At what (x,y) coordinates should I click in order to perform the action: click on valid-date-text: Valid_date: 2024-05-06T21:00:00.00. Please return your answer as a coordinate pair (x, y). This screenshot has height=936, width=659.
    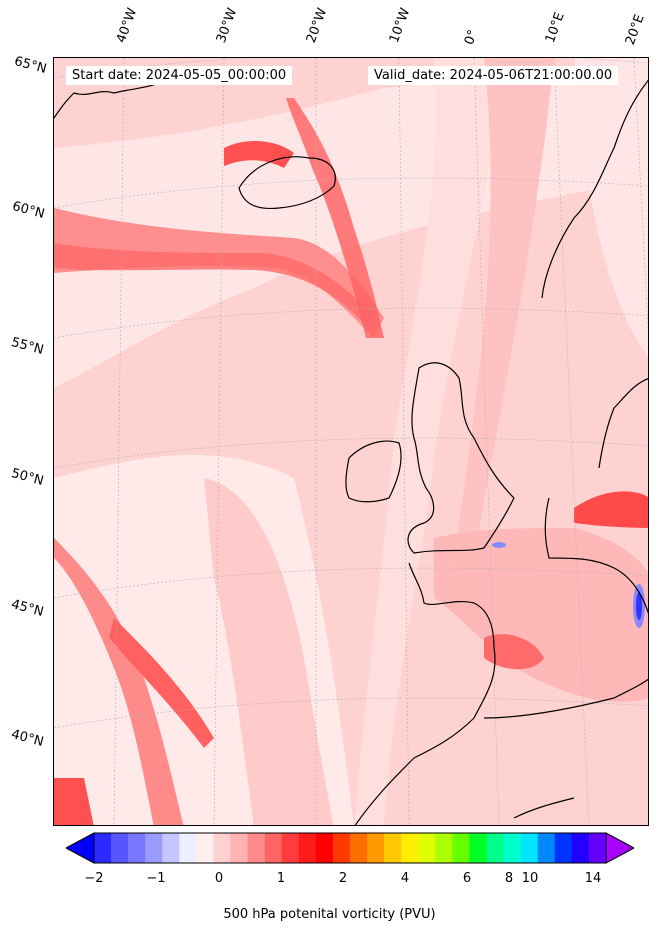
    Looking at the image, I should click on (493, 75).